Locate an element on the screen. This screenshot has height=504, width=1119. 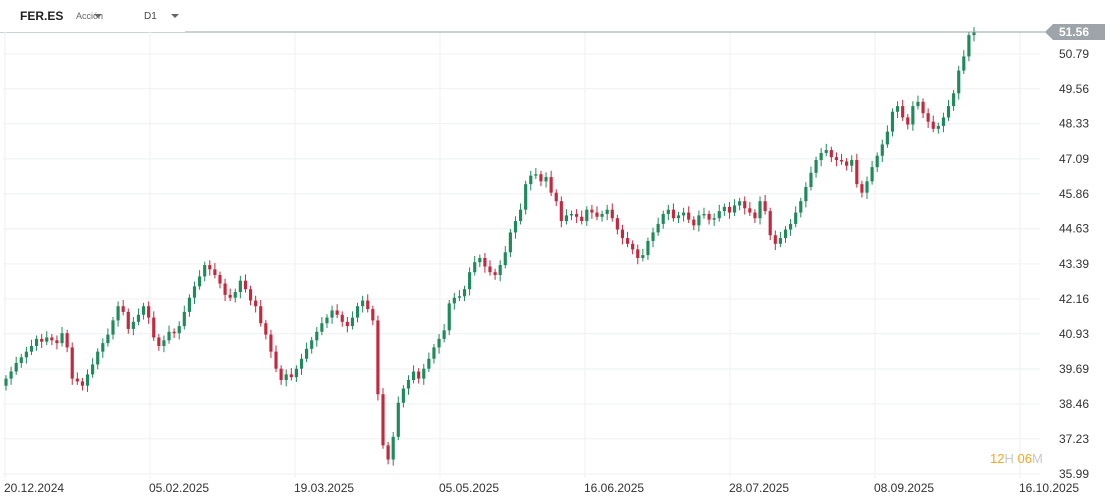
price-tick-label: 40.93 is located at coordinates (1074, 334).